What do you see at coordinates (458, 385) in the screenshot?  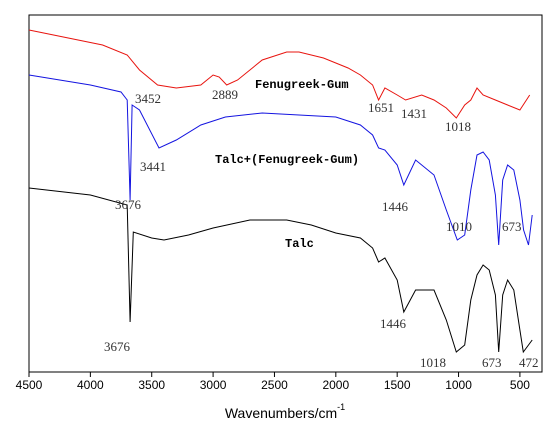 I see `x-tick-label: 1000` at bounding box center [458, 385].